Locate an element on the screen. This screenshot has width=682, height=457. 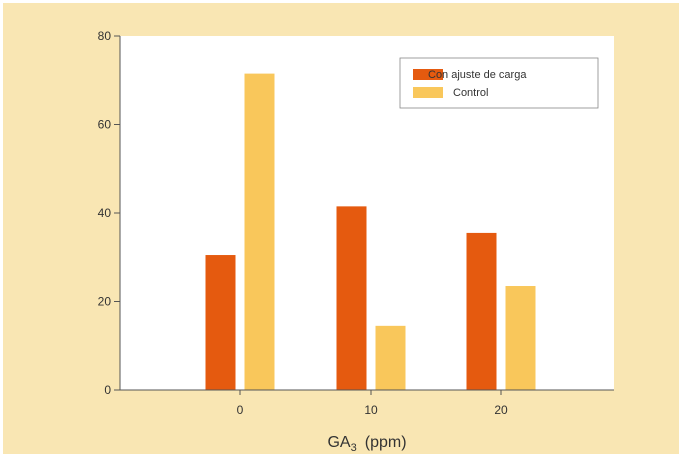
legend-swatch-con-ajuste is located at coordinates (428, 74).